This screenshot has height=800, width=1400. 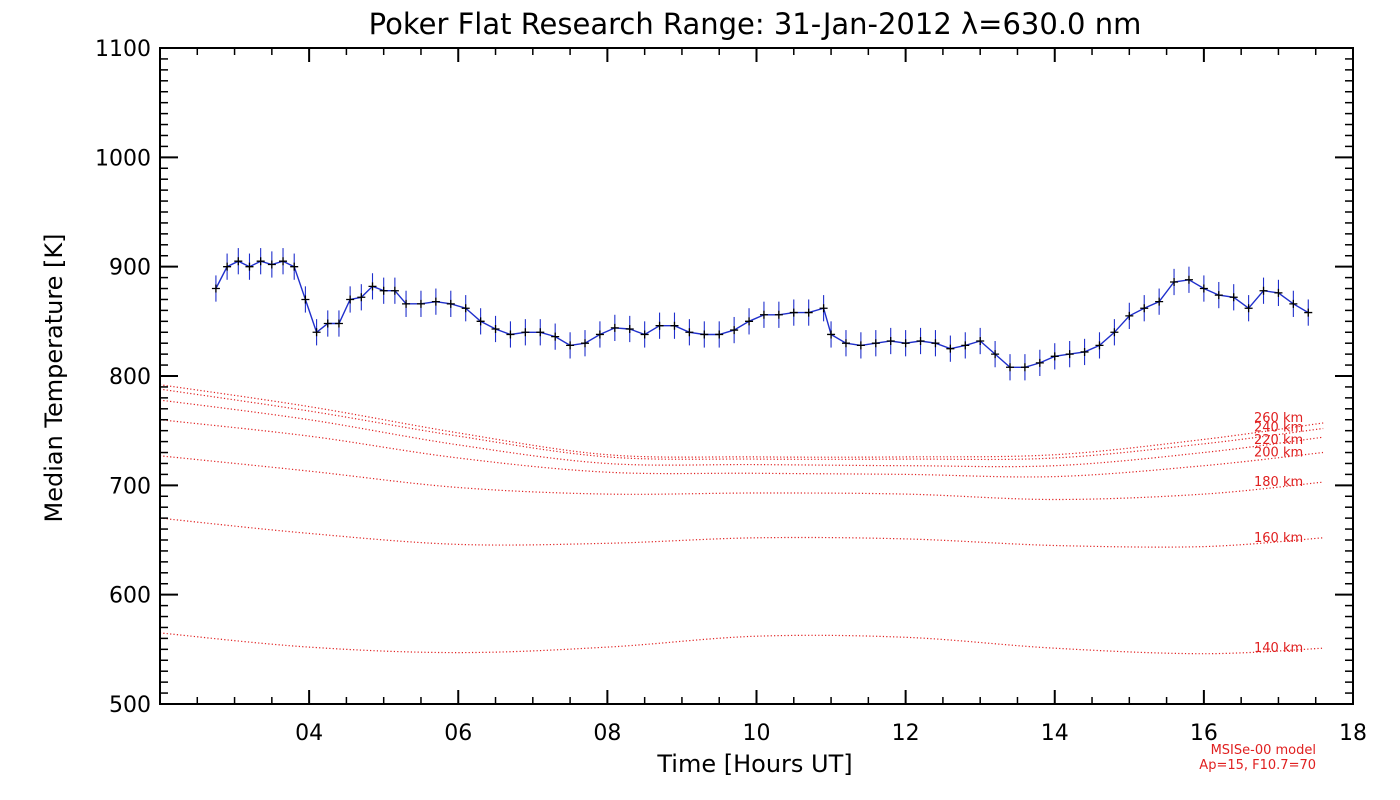 What do you see at coordinates (130, 705) in the screenshot?
I see `y-tick-label: 500` at bounding box center [130, 705].